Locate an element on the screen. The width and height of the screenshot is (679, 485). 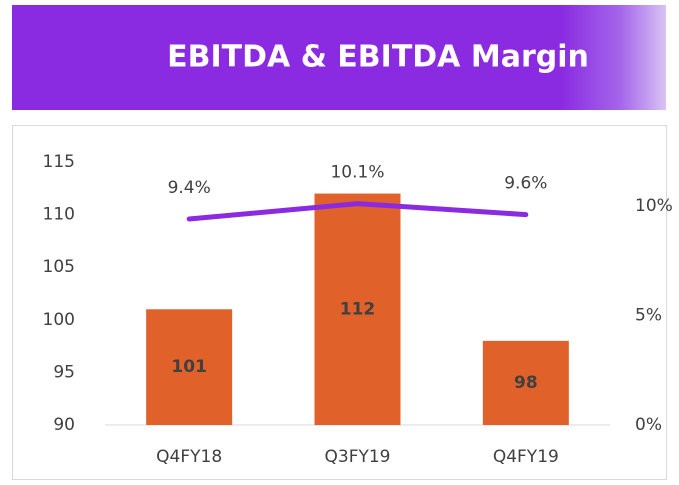
y-tick-label: 90 is located at coordinates (64, 425).